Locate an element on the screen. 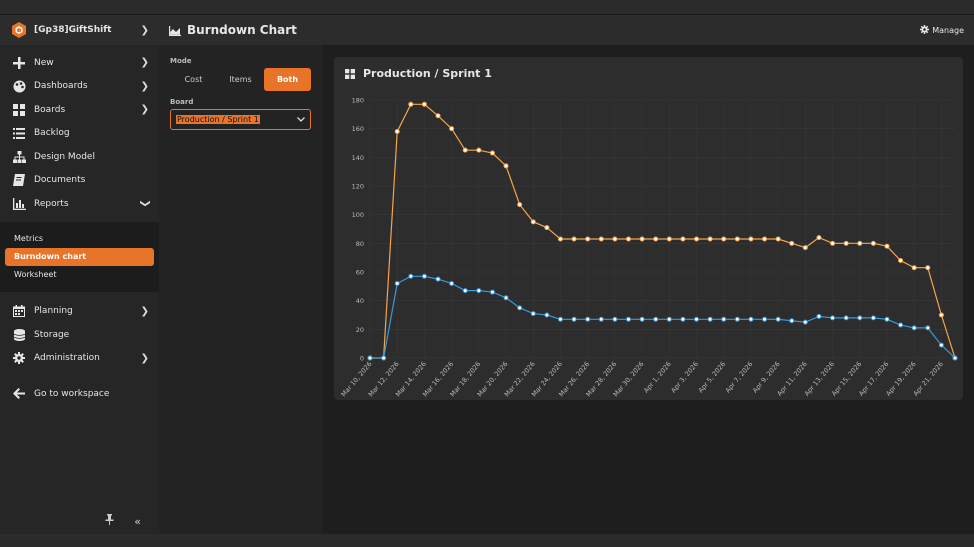 The height and width of the screenshot is (547, 974). database-icon is located at coordinates (19, 335).